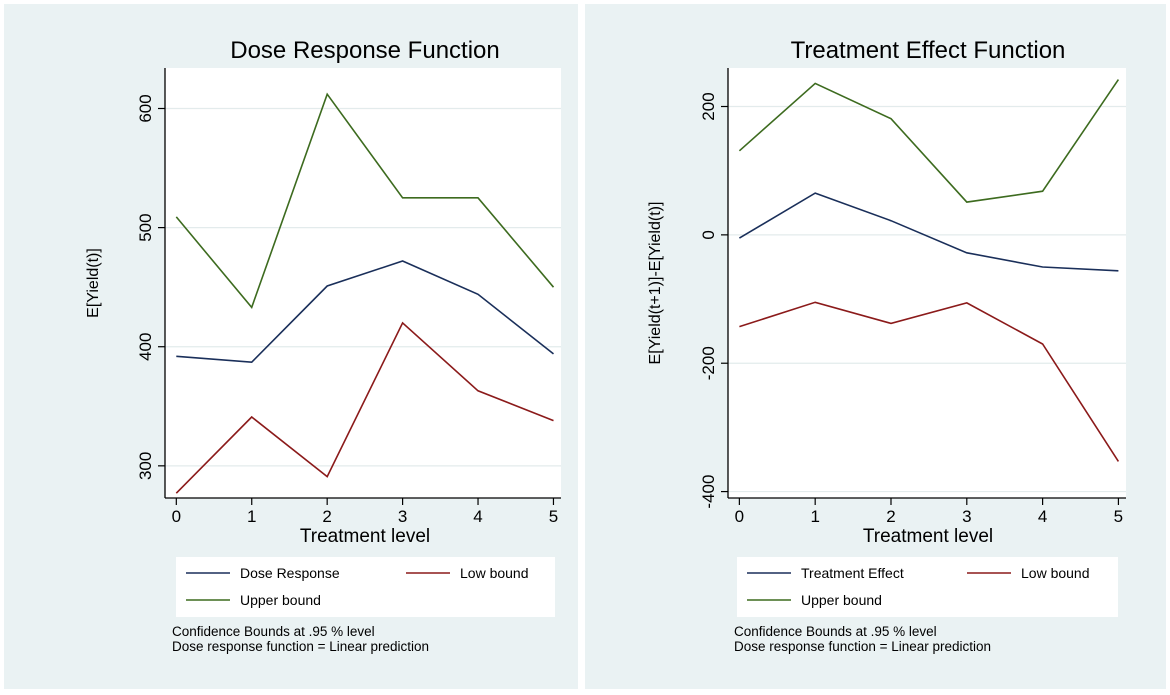  Describe the element at coordinates (290, 573) in the screenshot. I see `legend-label: Dose Response` at that location.